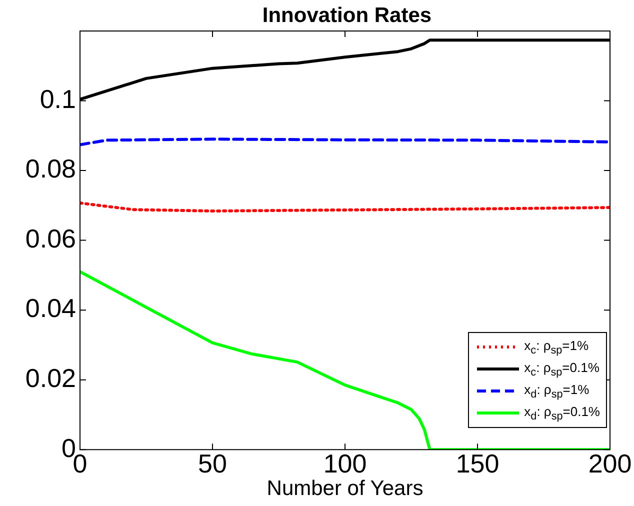  Describe the element at coordinates (50, 169) in the screenshot. I see `y-tick-label: 0.08` at that location.